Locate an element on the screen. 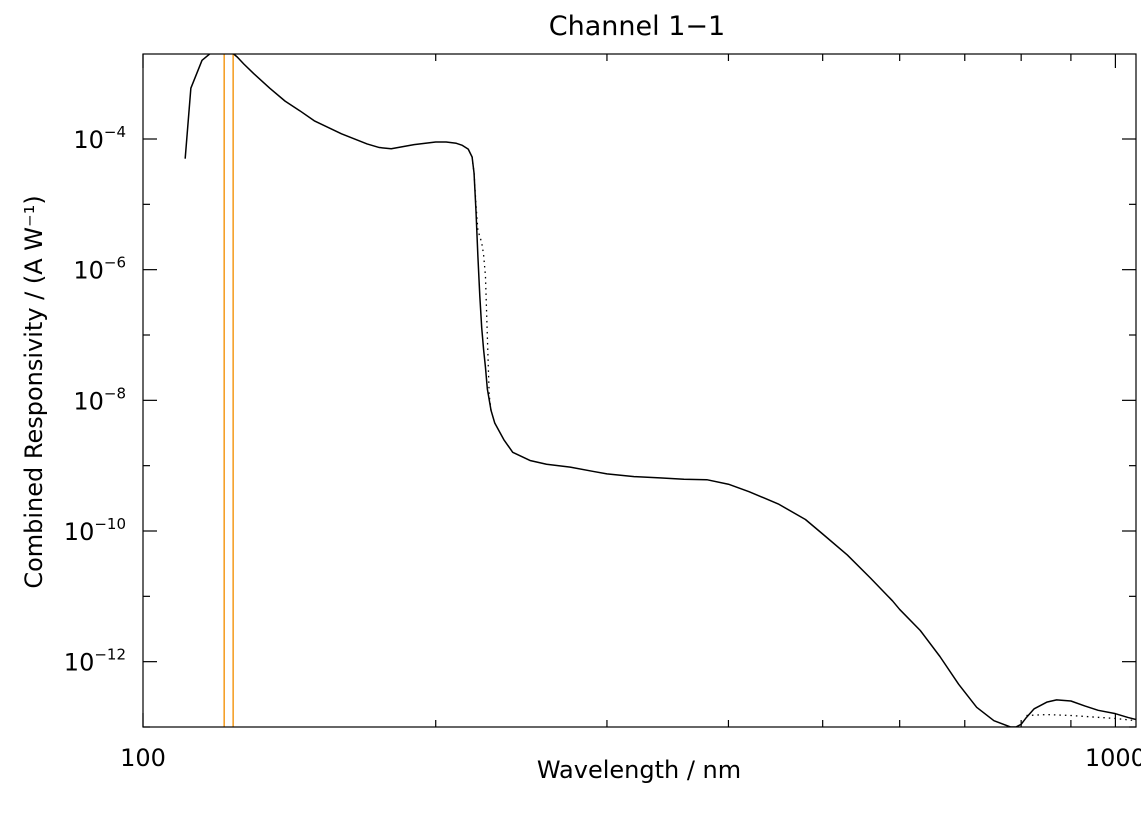  x-tick-label: 1000 is located at coordinates (1113, 758).